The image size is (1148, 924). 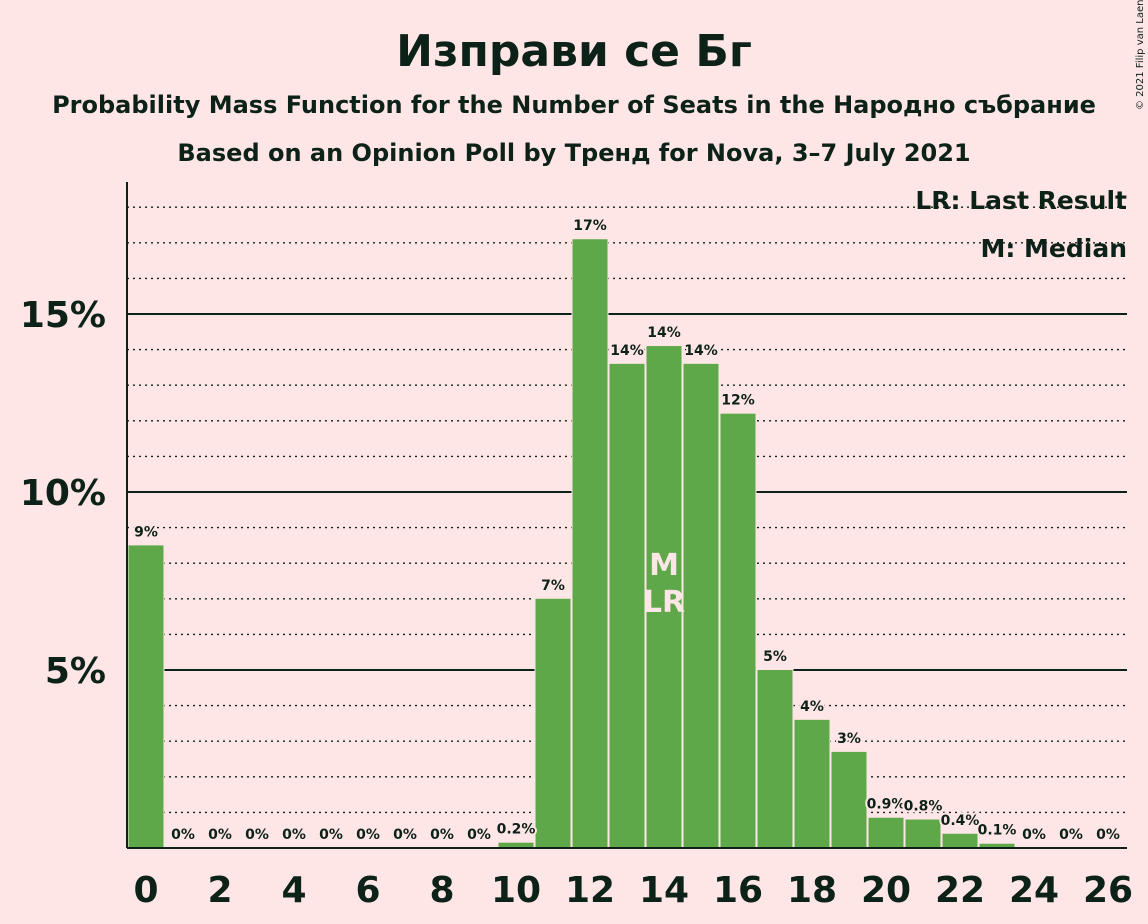 What do you see at coordinates (886, 890) in the screenshot?
I see `x-tick-label: 20` at bounding box center [886, 890].